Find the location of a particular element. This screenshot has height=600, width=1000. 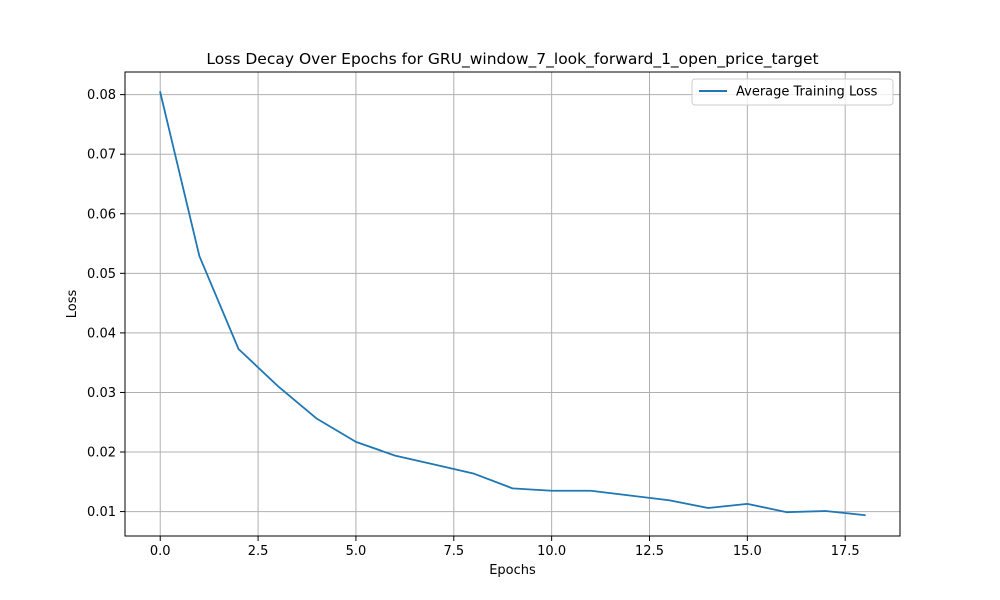

x-tick-label: 7.5 is located at coordinates (453, 551).